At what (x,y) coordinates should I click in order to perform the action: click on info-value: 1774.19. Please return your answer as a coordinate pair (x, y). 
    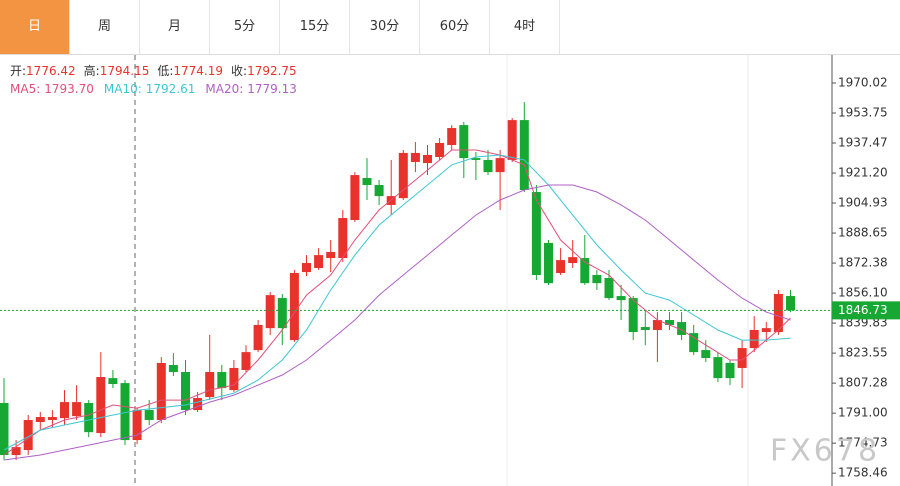
    Looking at the image, I should click on (198, 71).